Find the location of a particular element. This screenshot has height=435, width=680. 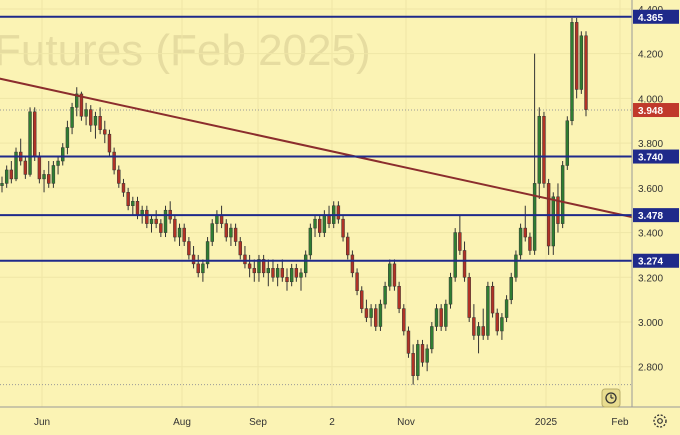

last-price-label: 3.948 is located at coordinates (650, 111).